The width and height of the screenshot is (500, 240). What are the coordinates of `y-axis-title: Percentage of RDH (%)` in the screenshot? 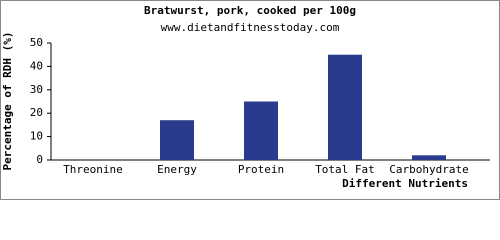 It's located at (7, 100).